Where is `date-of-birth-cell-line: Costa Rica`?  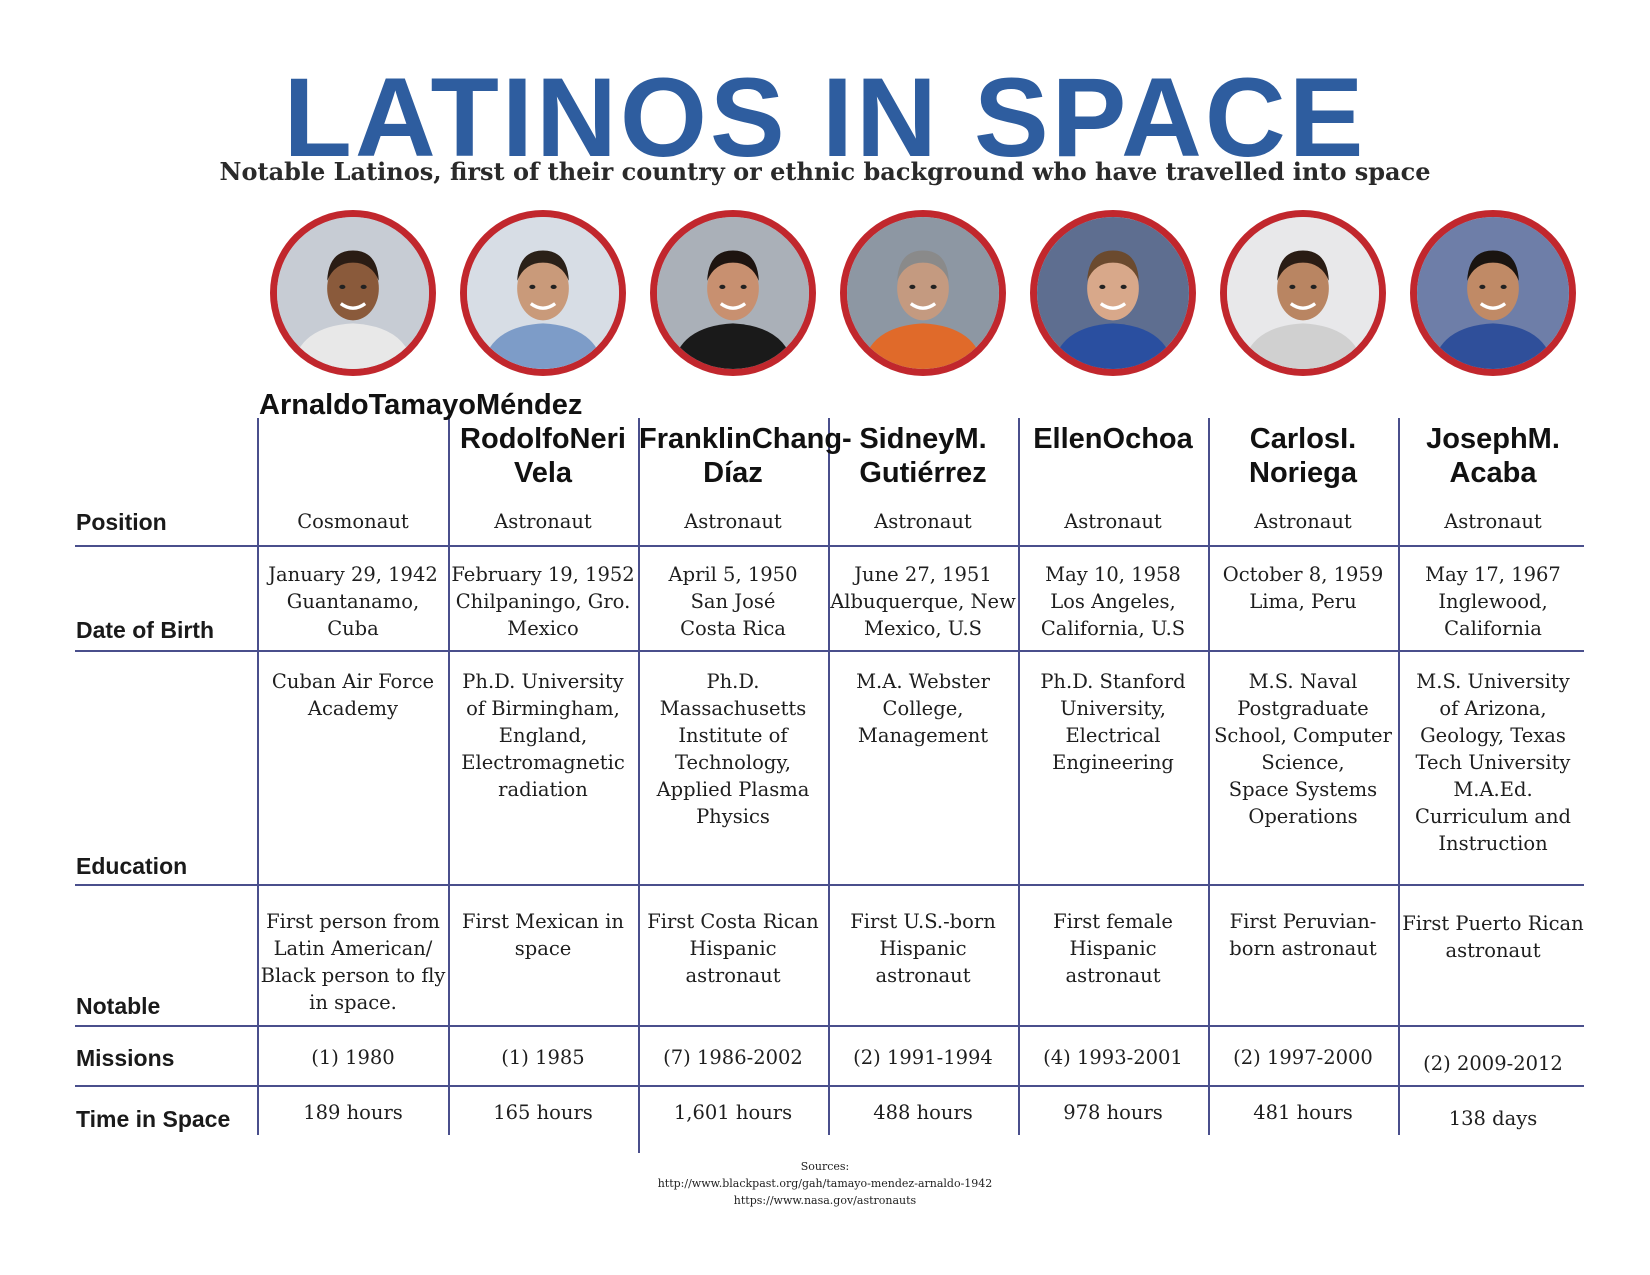
date-of-birth-cell-line: Costa Rica is located at coordinates (733, 628).